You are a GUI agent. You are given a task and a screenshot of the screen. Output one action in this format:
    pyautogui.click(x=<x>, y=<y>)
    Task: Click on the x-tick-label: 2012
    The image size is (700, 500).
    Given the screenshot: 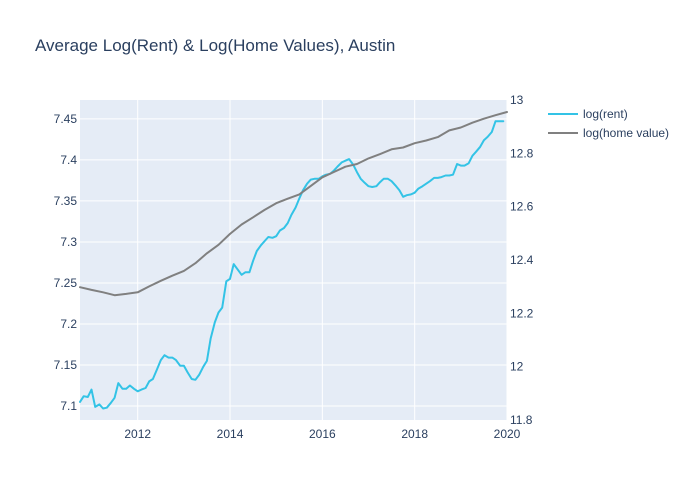 What is the action you would take?
    pyautogui.click(x=137, y=434)
    